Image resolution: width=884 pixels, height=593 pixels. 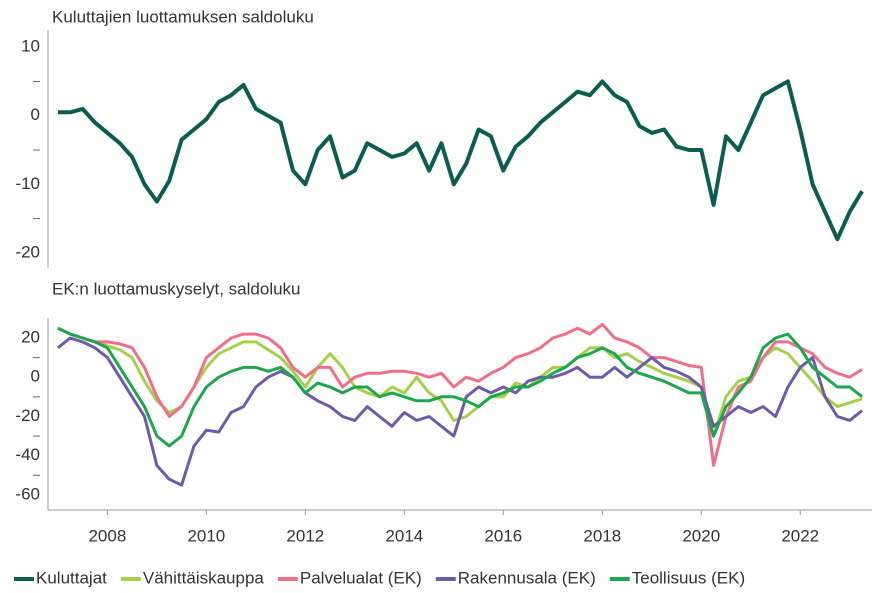 What do you see at coordinates (183, 16) in the screenshot?
I see `panel-title: Kuluttajien luottamuksen saldoluku` at bounding box center [183, 16].